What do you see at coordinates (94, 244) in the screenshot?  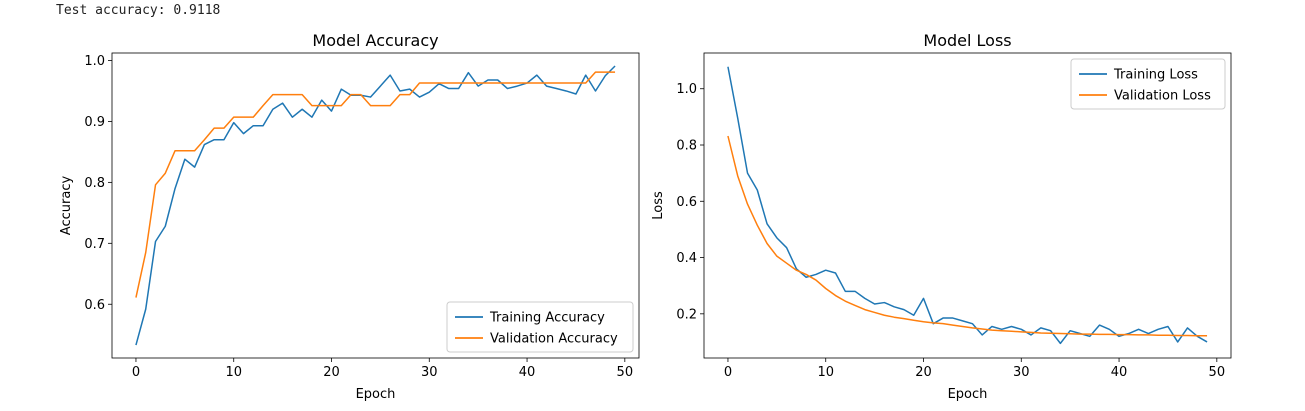 I see `y-tick-label: 0.7` at bounding box center [94, 244].